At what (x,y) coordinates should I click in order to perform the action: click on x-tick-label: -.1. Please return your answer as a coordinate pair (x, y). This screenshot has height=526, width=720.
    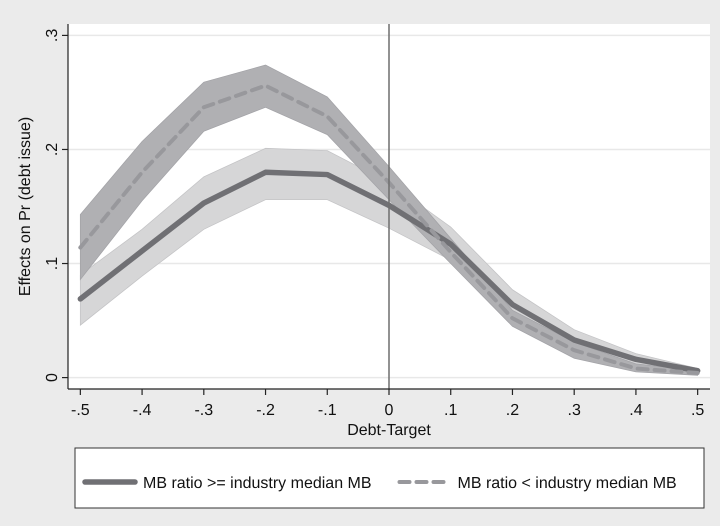
    Looking at the image, I should click on (327, 410).